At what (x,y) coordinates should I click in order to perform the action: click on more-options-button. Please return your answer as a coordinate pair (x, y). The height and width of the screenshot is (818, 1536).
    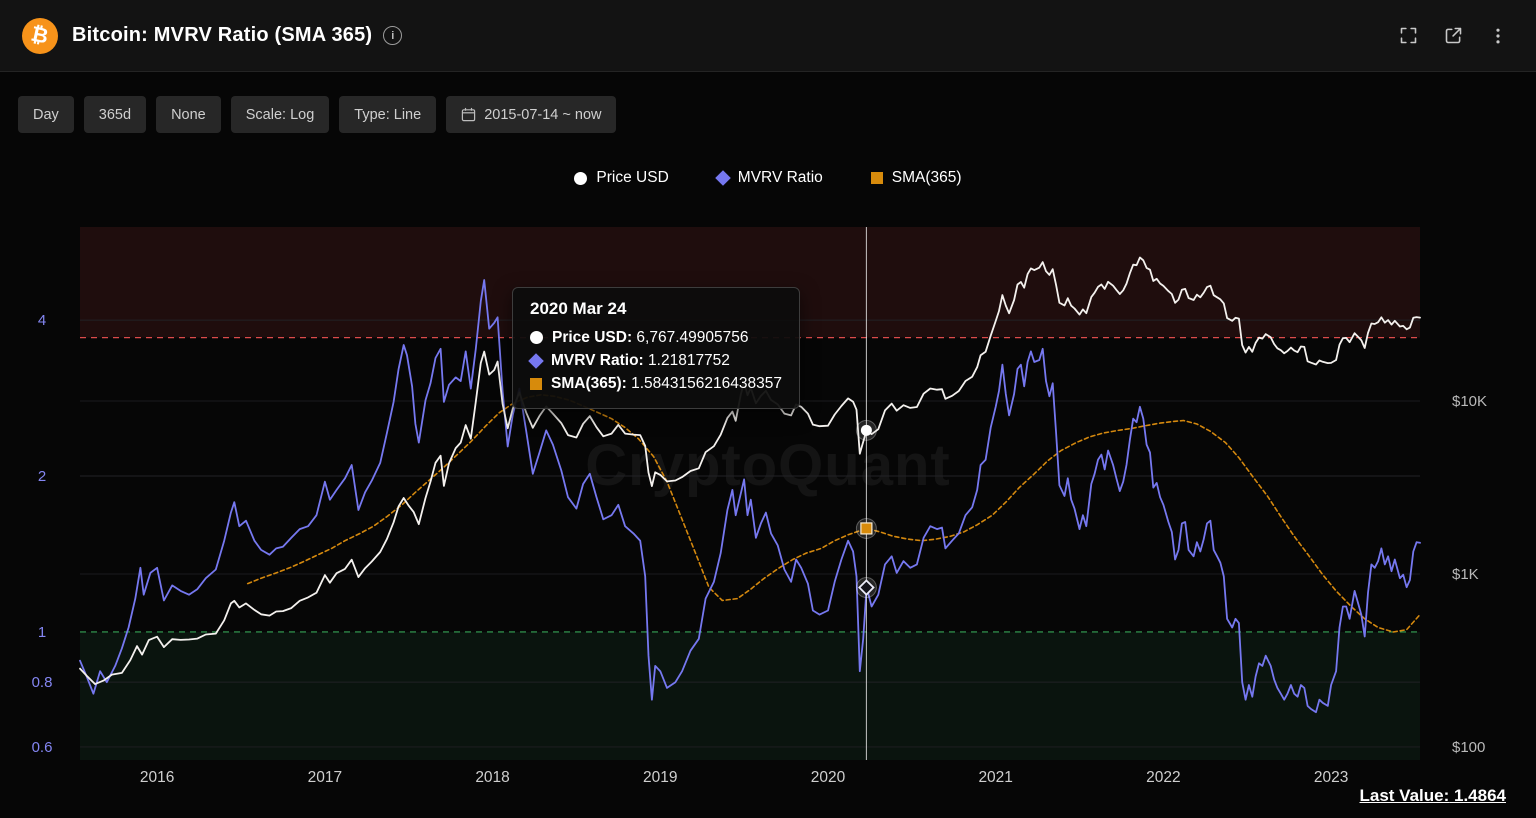
    Looking at the image, I should click on (1498, 36).